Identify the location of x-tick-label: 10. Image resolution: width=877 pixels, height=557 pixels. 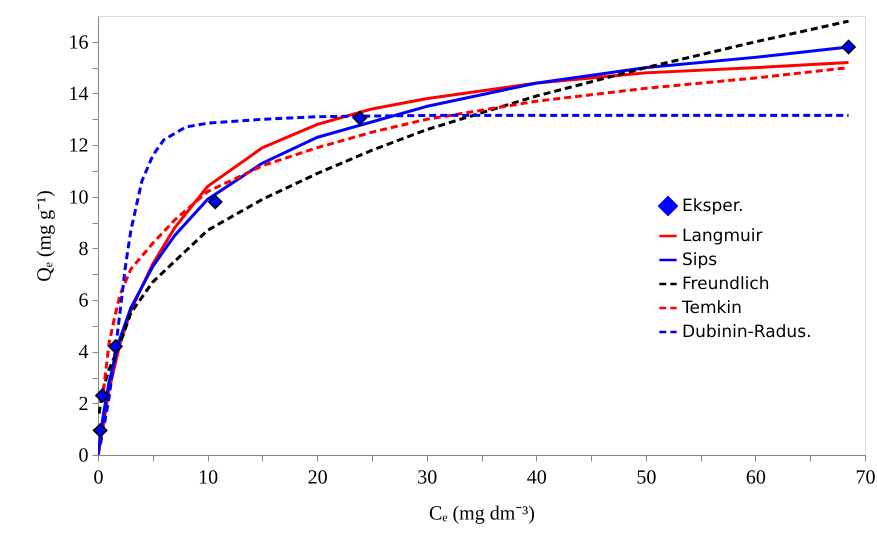
(208, 477).